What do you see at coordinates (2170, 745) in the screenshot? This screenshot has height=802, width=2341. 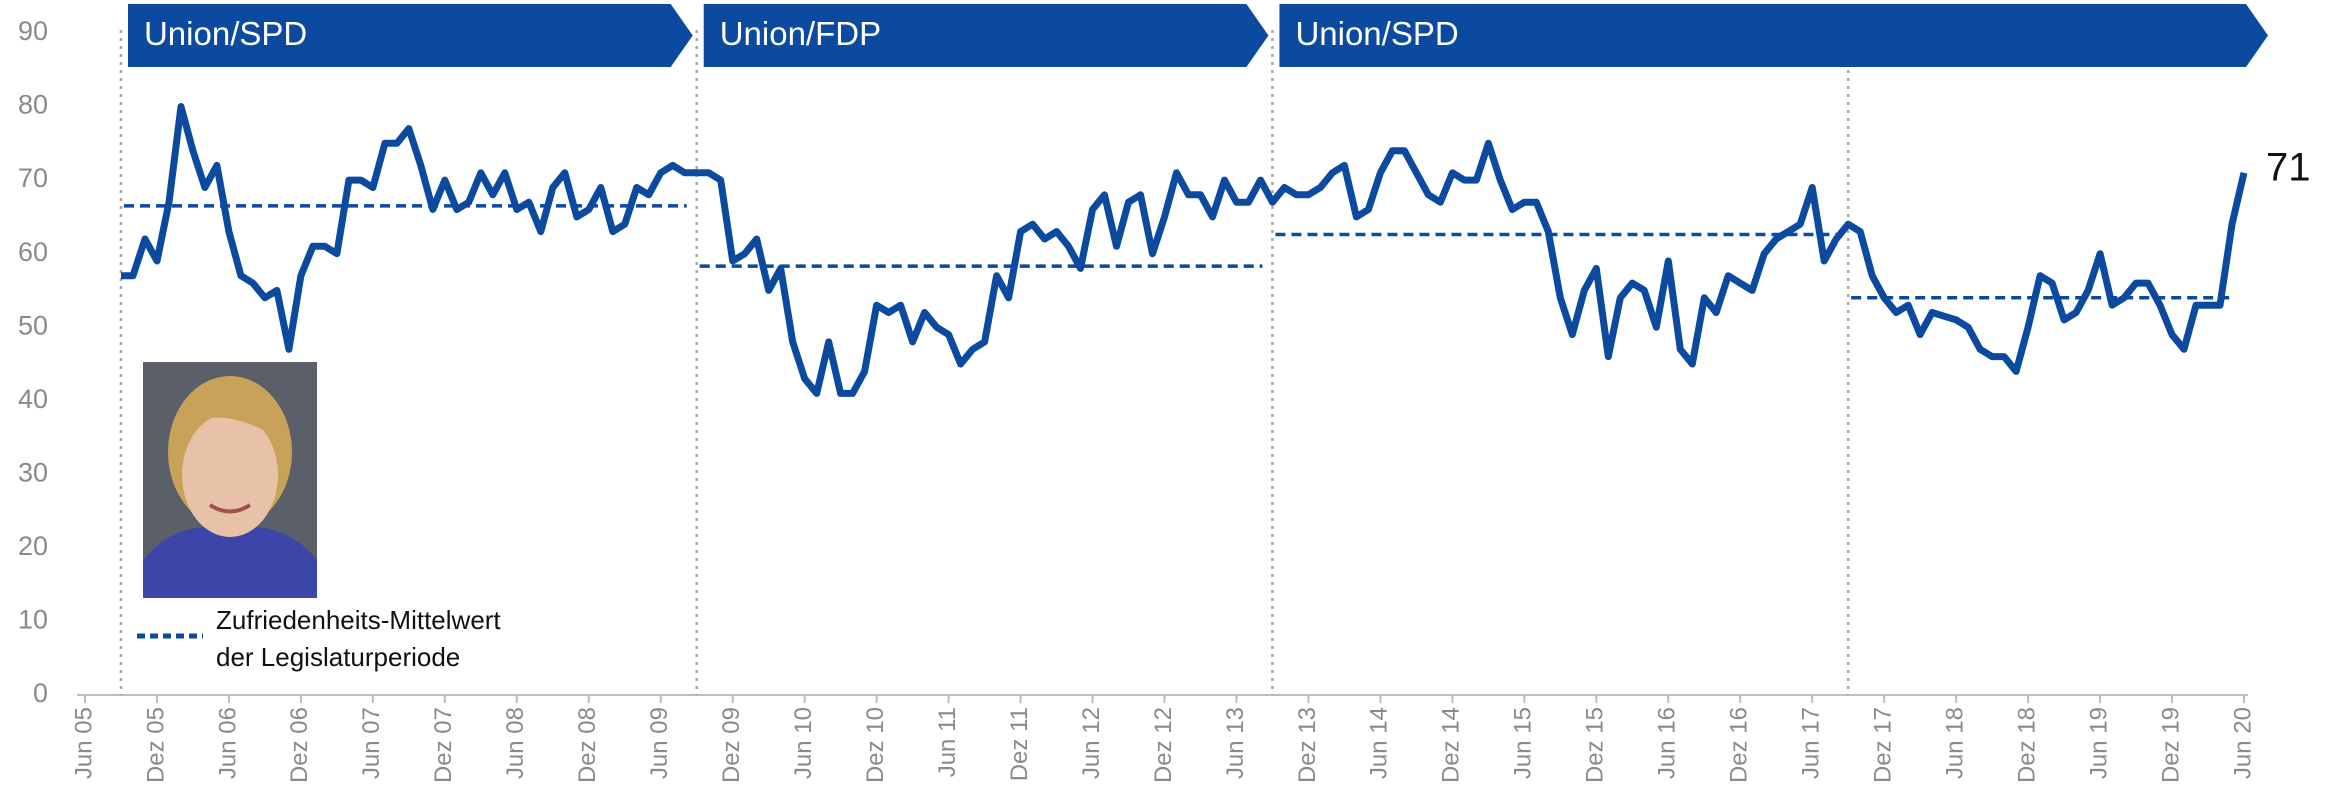 I see `x-tick-label: Dez 19` at bounding box center [2170, 745].